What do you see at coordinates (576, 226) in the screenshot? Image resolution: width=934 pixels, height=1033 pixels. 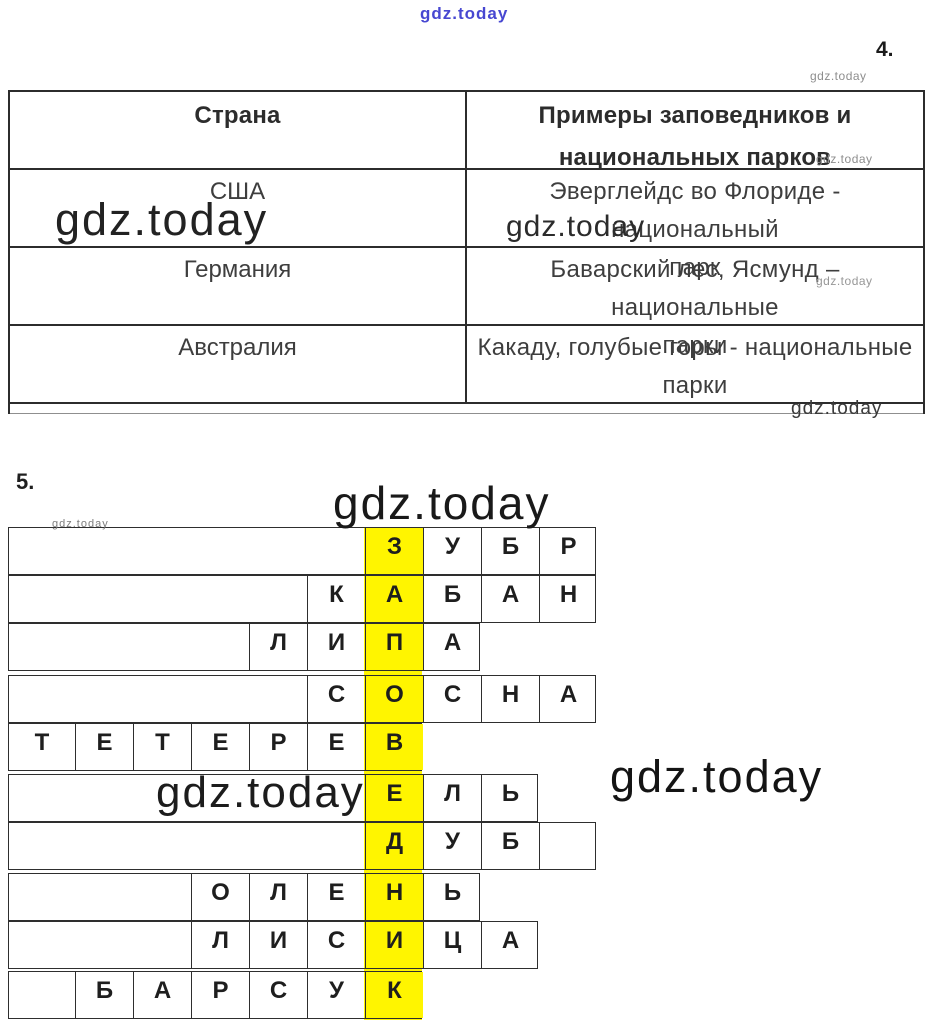 I see `watermark-usa-cell-med: gdz.today` at bounding box center [576, 226].